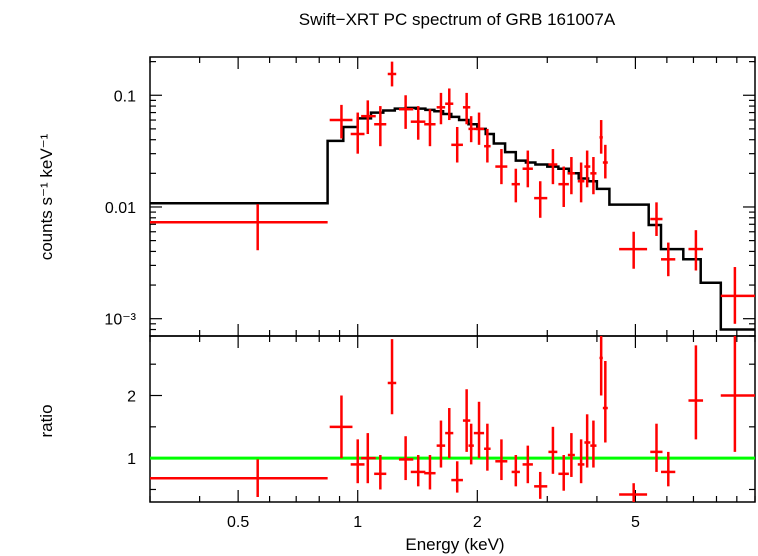 The height and width of the screenshot is (556, 758). Describe the element at coordinates (125, 96) in the screenshot. I see `y-tick-label: 0.1` at that location.